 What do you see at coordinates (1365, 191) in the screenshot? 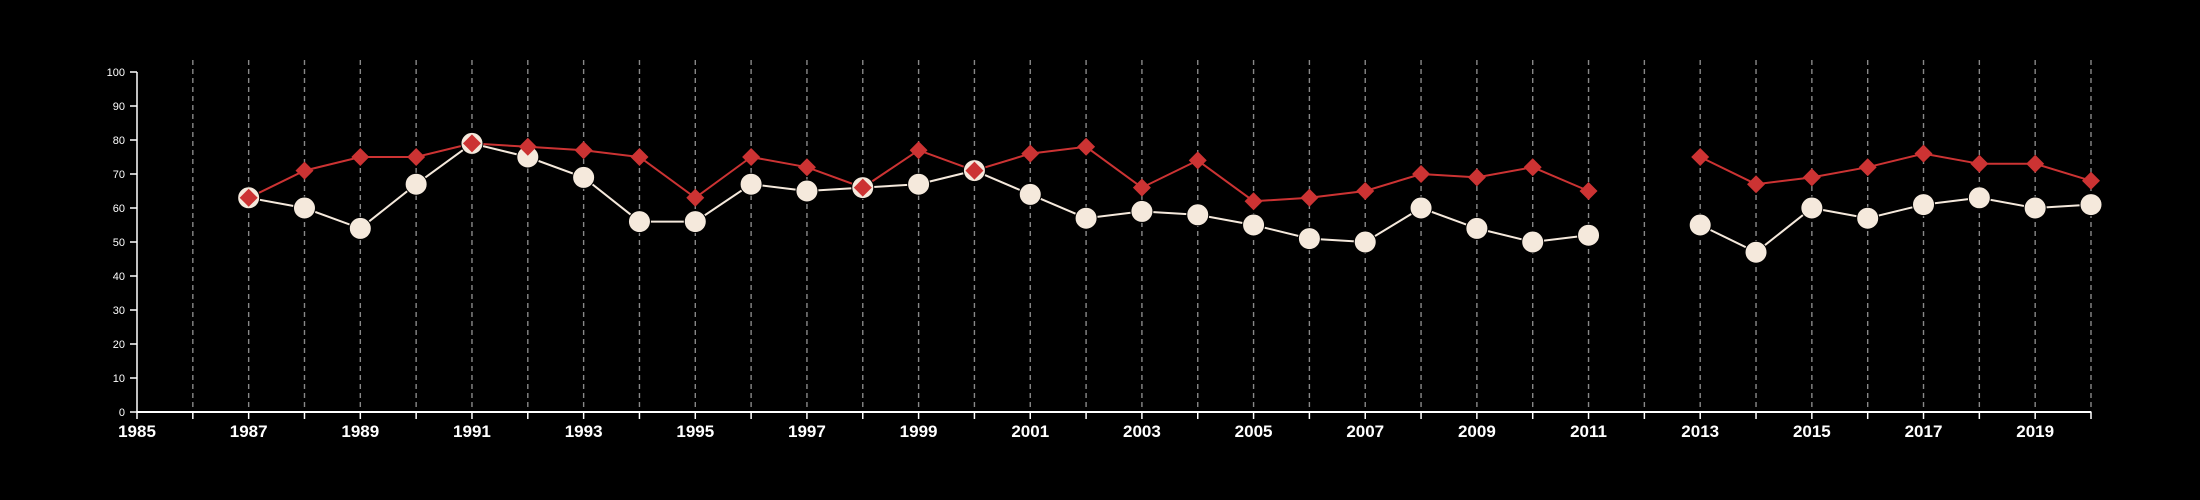
I see `series-1-point-2007` at bounding box center [1365, 191].